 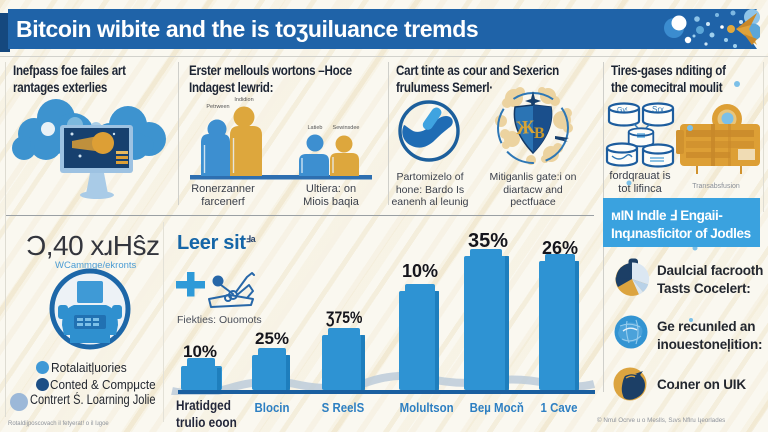 What do you see at coordinates (658, 109) in the screenshot?
I see `svg-text: Sɾх` at bounding box center [658, 109].